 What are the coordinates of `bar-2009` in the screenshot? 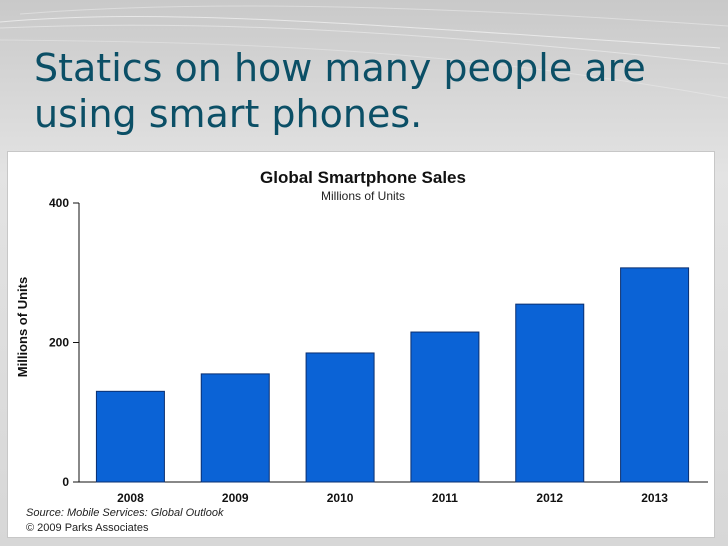 It's located at (235, 428).